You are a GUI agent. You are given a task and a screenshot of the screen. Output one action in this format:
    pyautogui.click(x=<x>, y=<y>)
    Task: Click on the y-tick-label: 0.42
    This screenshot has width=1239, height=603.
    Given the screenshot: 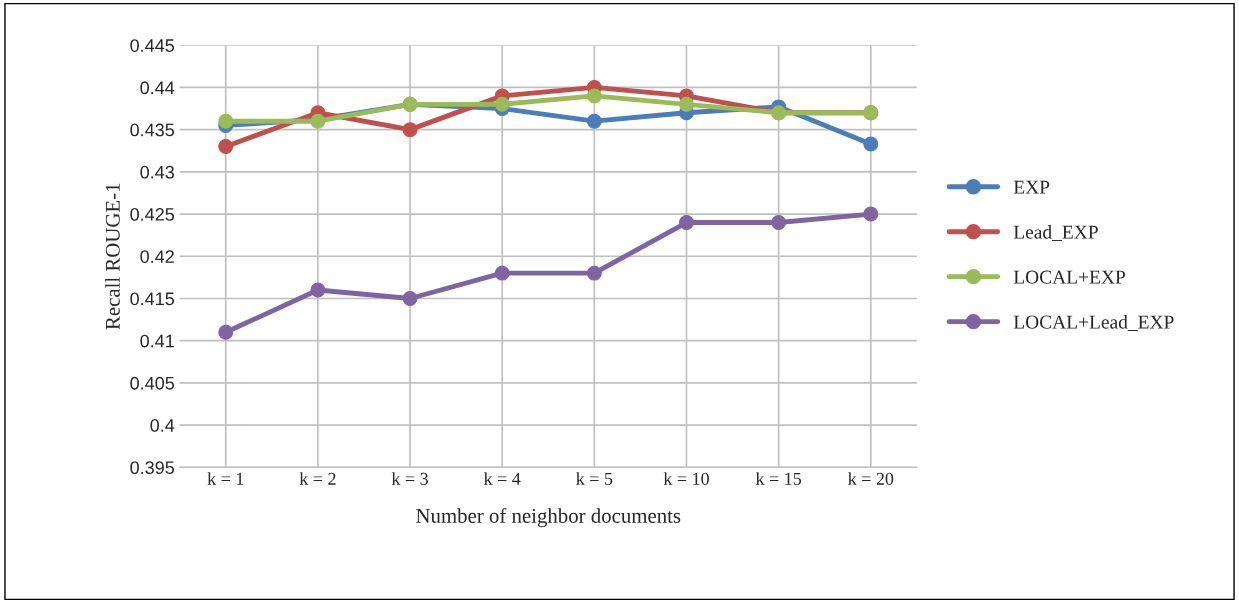 What is the action you would take?
    pyautogui.click(x=157, y=256)
    